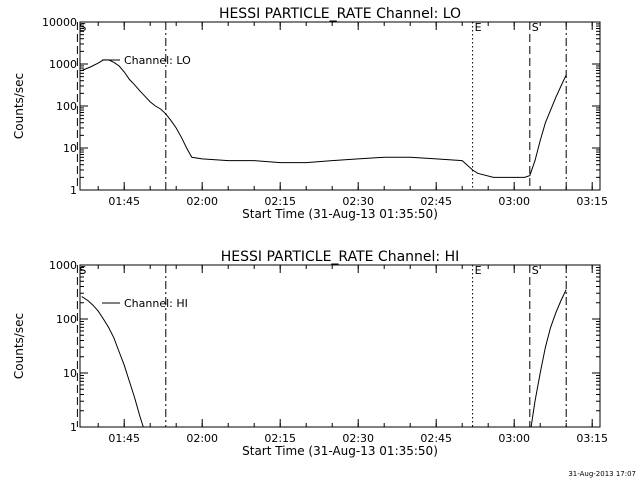 The height and width of the screenshot is (480, 640). I want to click on chart-title: HESSI PARTICLE_RATE Channel: LO, so click(340, 14).